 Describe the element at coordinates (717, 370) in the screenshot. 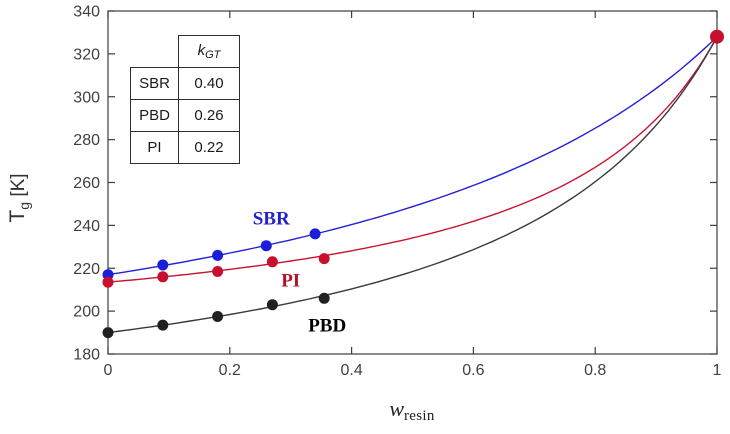

I see `x-tick-label: 1` at that location.